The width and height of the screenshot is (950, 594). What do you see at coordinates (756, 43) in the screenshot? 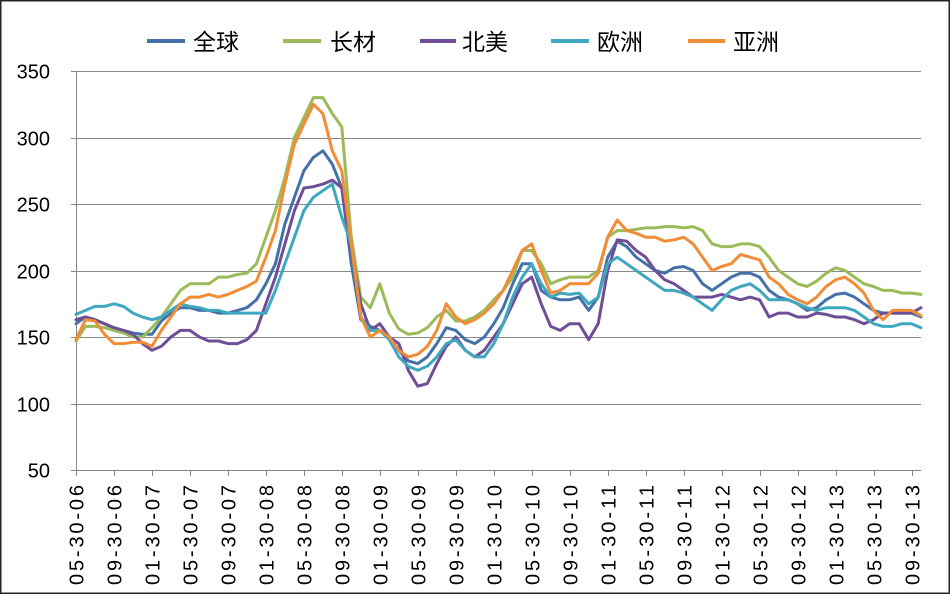
I see `legend-label-asia: 亚洲` at bounding box center [756, 43].